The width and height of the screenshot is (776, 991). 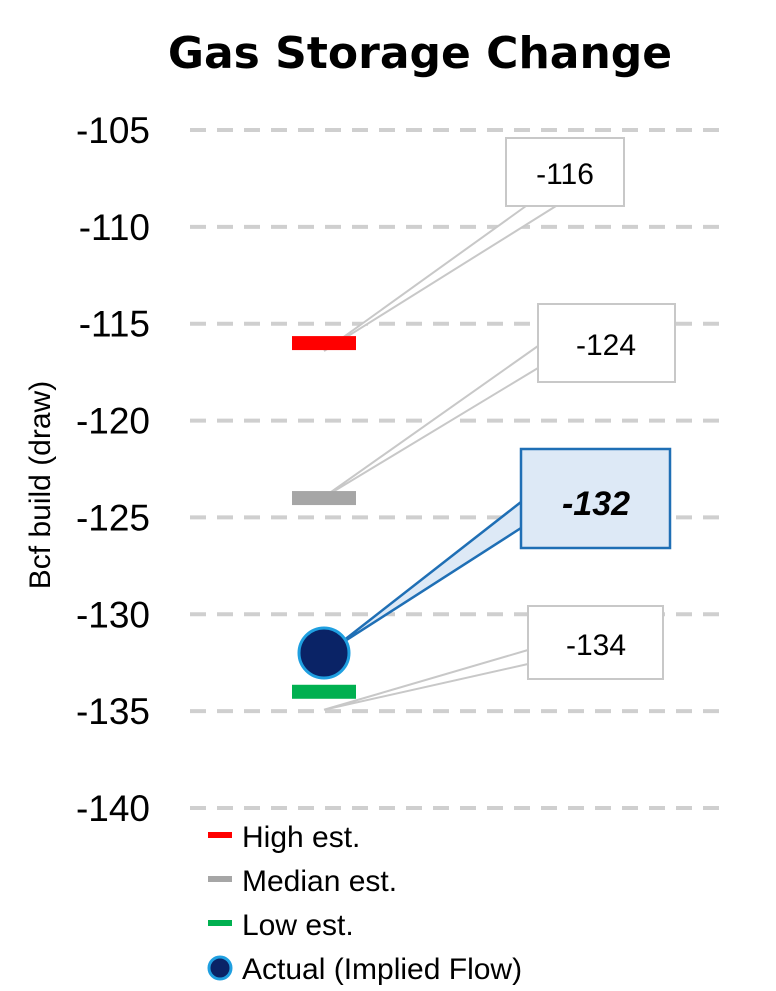 What do you see at coordinates (324, 343) in the screenshot?
I see `marker-high-est` at bounding box center [324, 343].